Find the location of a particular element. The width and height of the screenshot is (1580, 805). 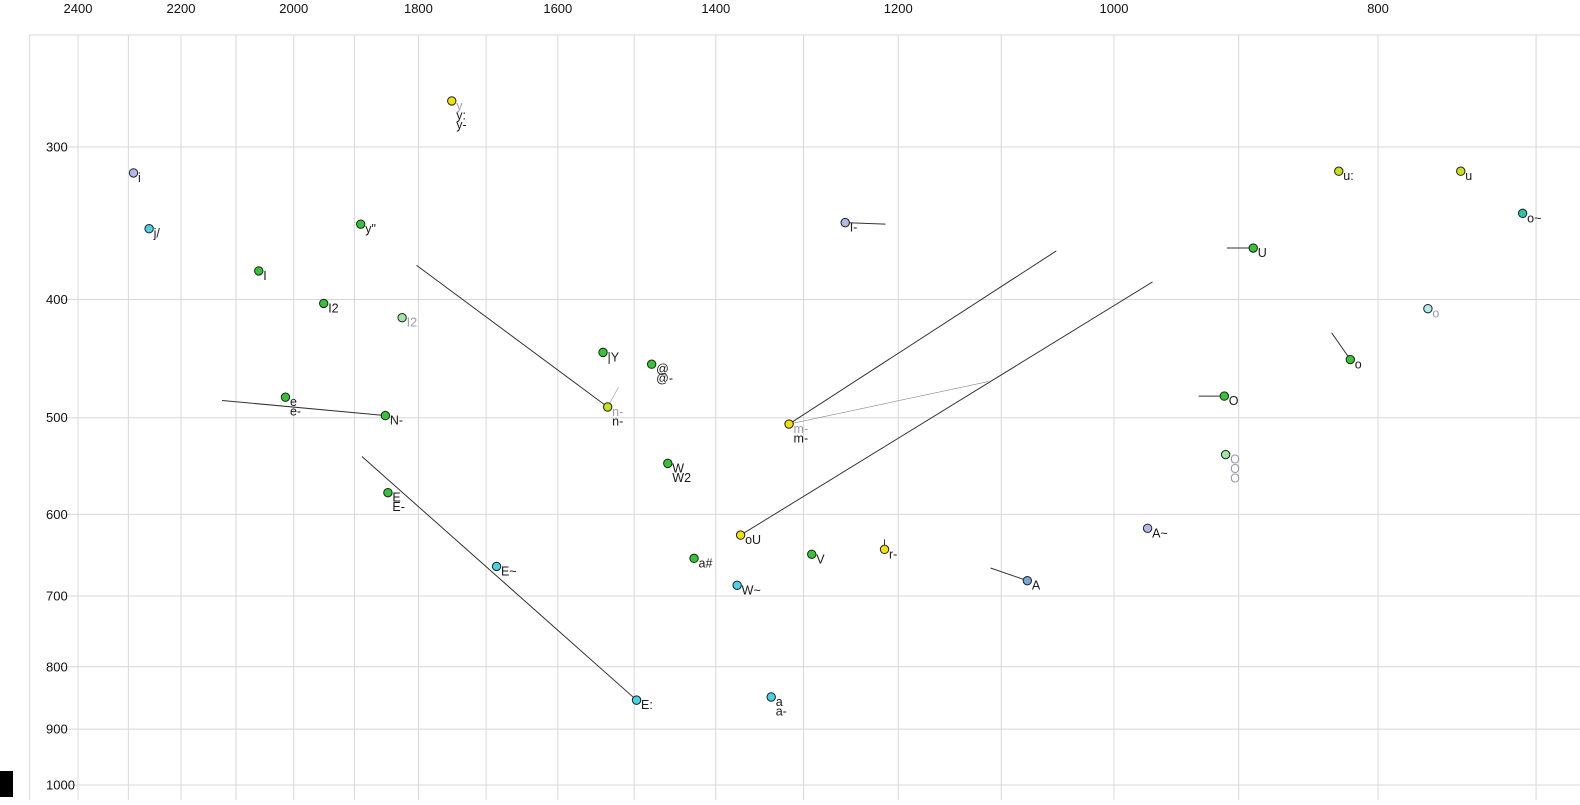

point-label: W is located at coordinates (678, 468).